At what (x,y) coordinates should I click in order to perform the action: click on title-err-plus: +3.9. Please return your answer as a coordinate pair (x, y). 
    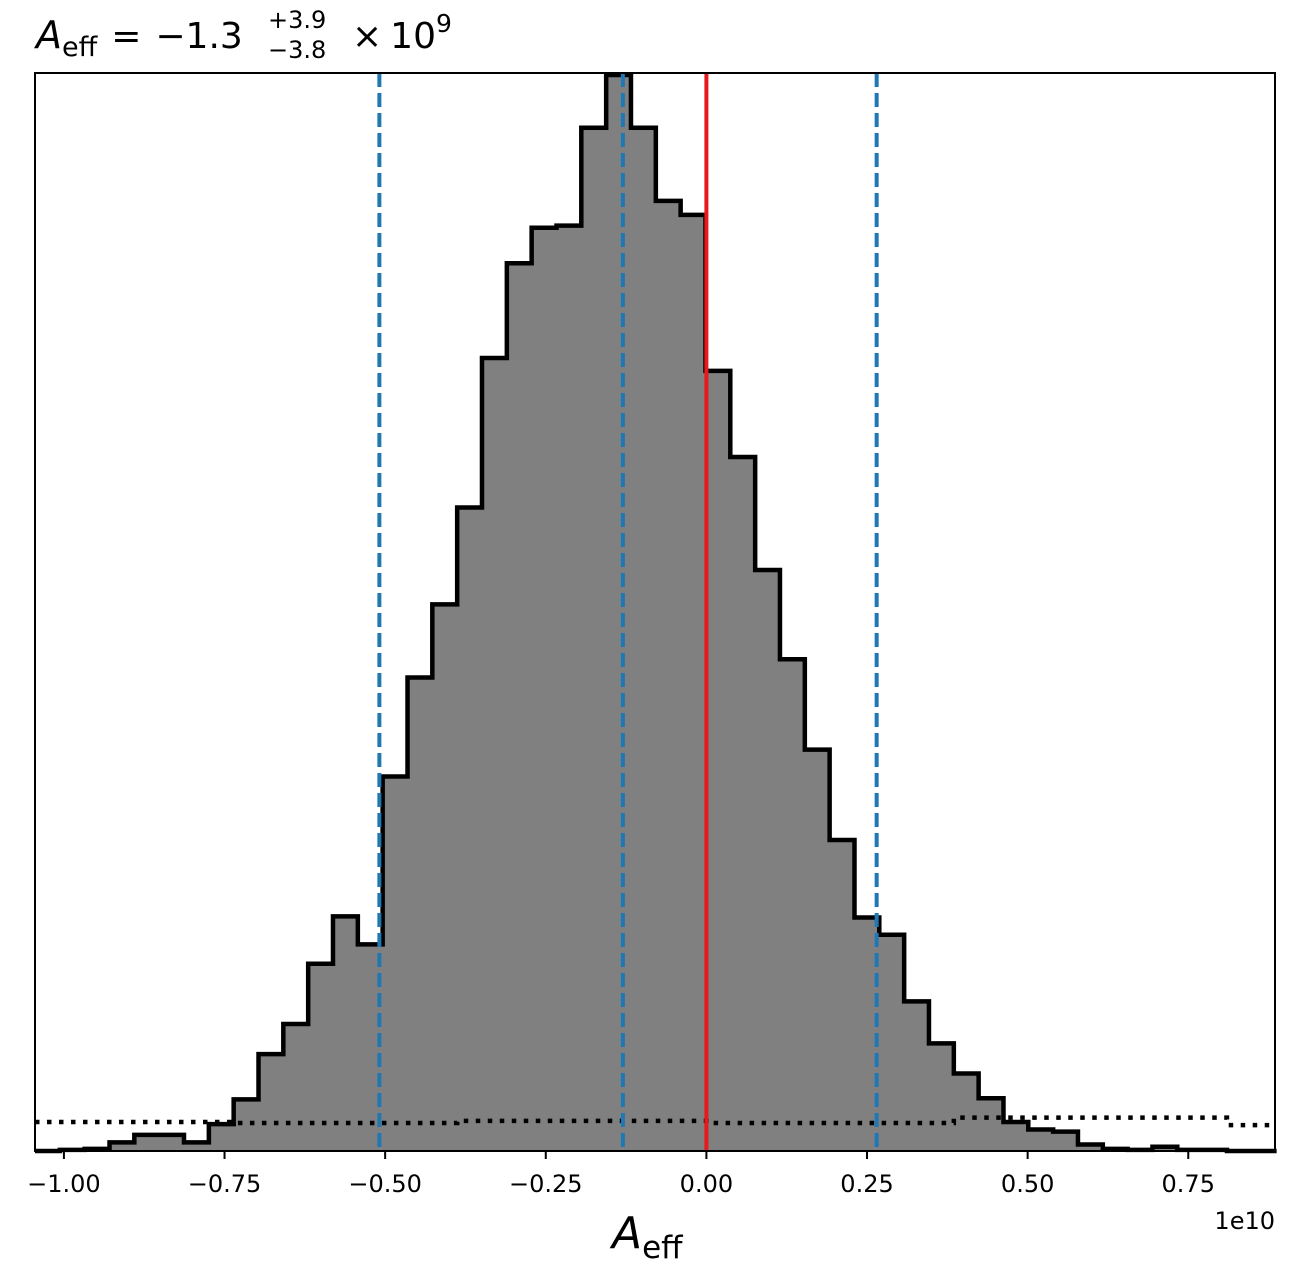
    Looking at the image, I should click on (297, 20).